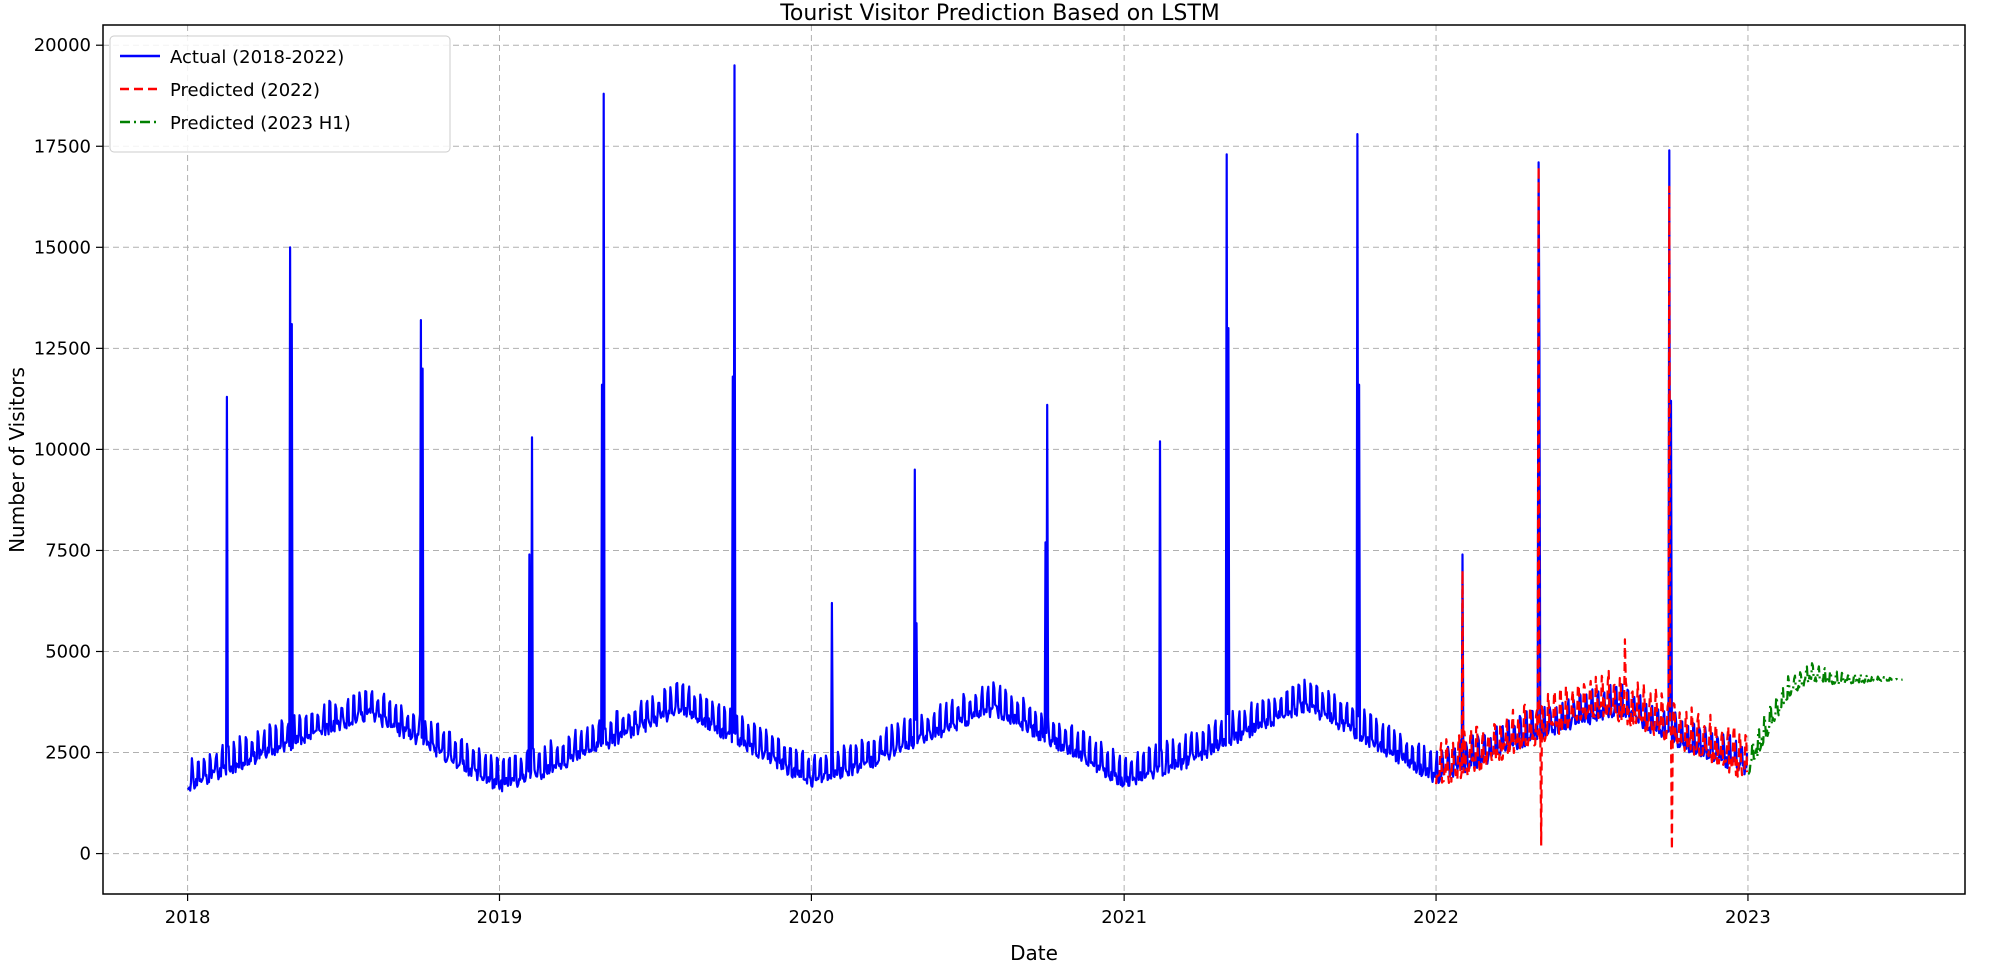 This screenshot has width=2000, height=975. I want to click on y-axis: 0 2500 5000 7500 10000 12500 15000 17500 20000, so click(68, 450).